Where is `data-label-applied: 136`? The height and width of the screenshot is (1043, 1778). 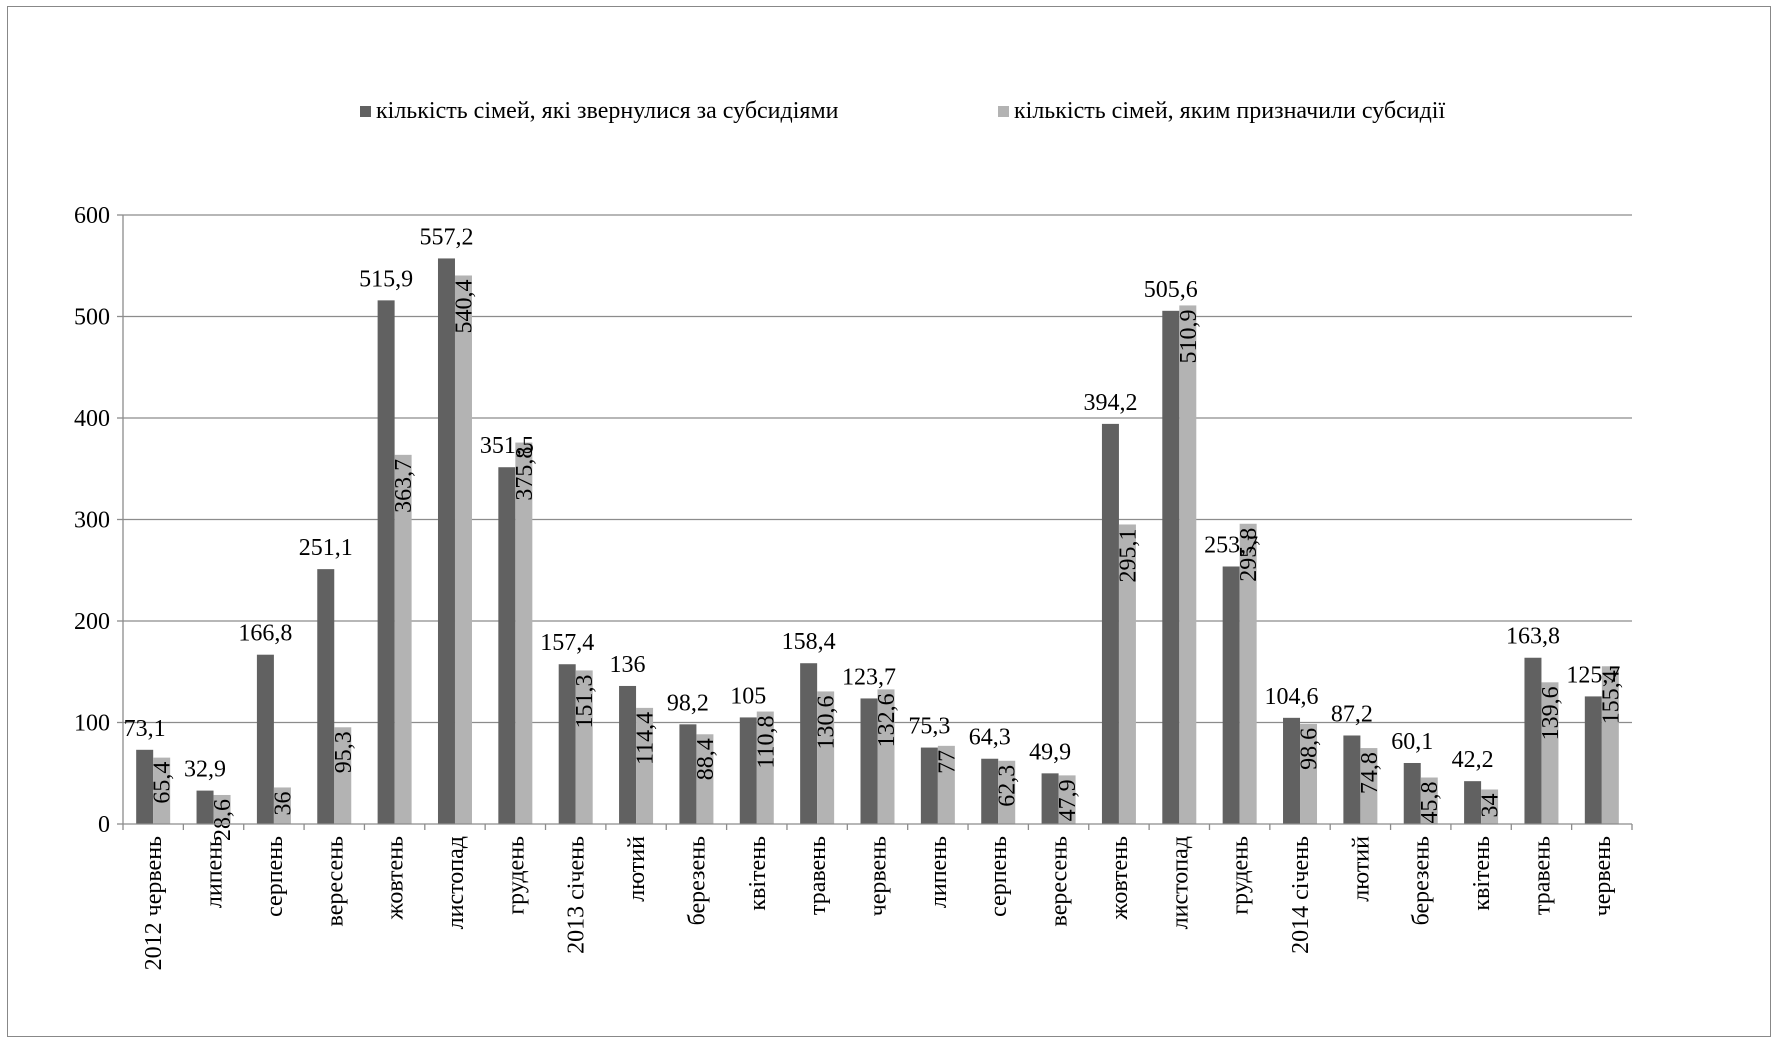 data-label-applied: 136 is located at coordinates (628, 665).